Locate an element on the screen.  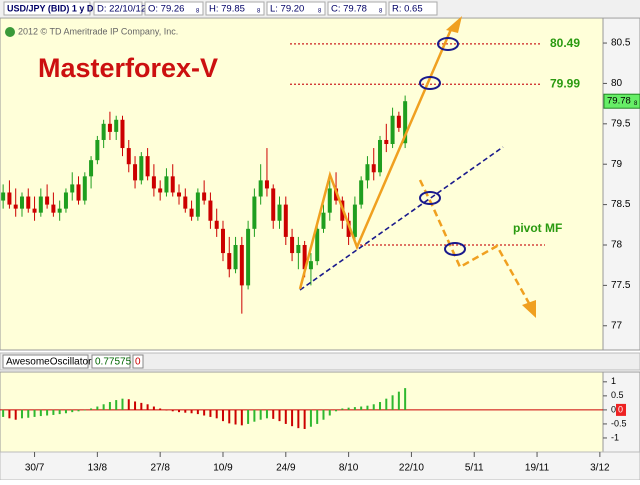
x-tick-label: 24/9 is located at coordinates (286, 468).